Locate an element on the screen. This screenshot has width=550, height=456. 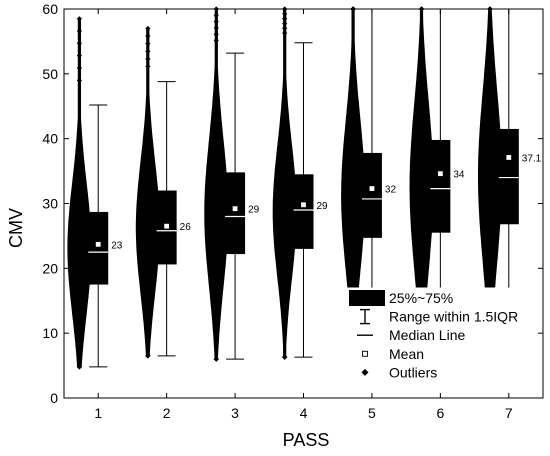
legend-outlier-swatch is located at coordinates (365, 372).